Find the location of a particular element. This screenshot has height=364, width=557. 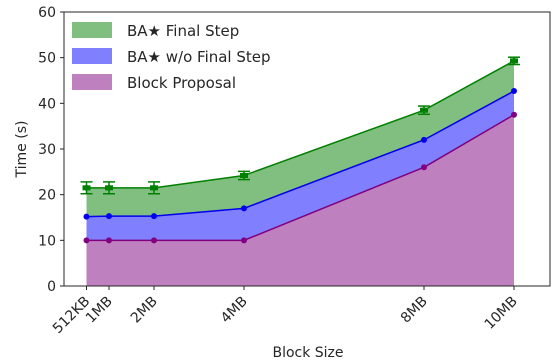

legend-swatch-ba-final-step is located at coordinates (92, 30).